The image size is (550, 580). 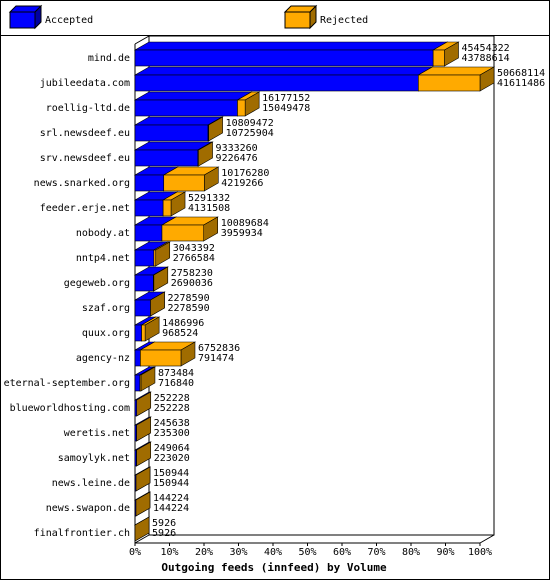 What do you see at coordinates (164, 533) in the screenshot?
I see `value-label: 5926` at bounding box center [164, 533].